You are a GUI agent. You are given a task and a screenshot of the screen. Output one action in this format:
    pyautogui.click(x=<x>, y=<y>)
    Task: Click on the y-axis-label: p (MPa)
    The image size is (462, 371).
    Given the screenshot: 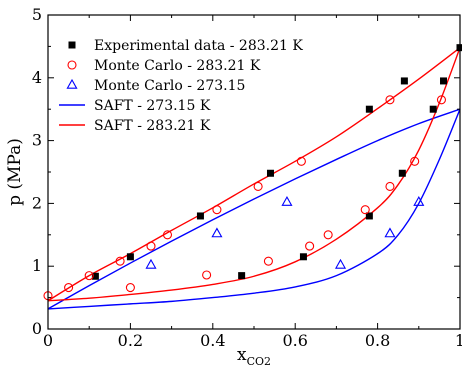 What is the action you would take?
    pyautogui.click(x=15, y=172)
    